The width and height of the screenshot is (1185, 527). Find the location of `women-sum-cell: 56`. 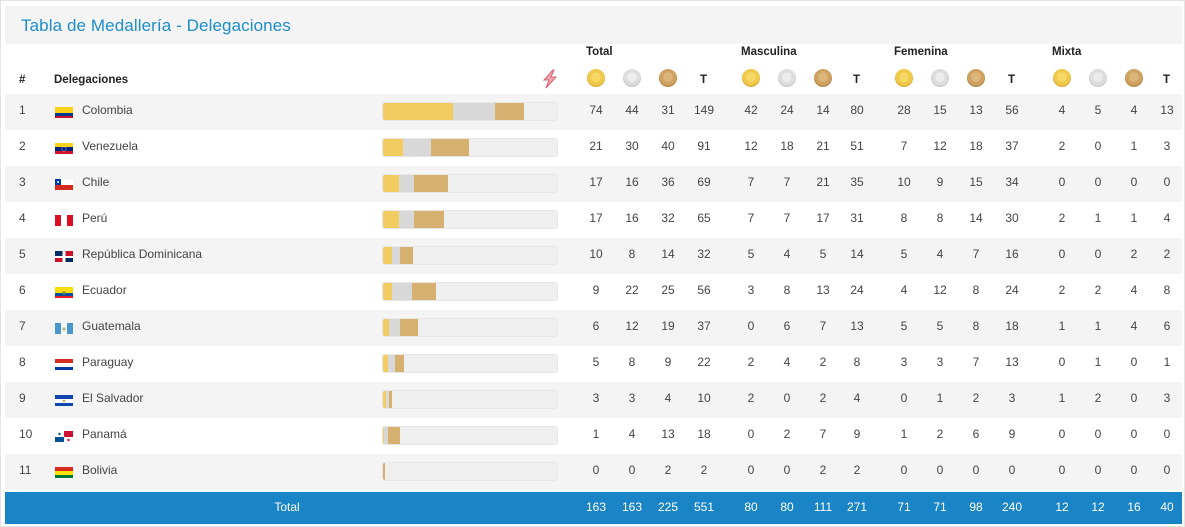

women-sum-cell: 56 is located at coordinates (1012, 110).